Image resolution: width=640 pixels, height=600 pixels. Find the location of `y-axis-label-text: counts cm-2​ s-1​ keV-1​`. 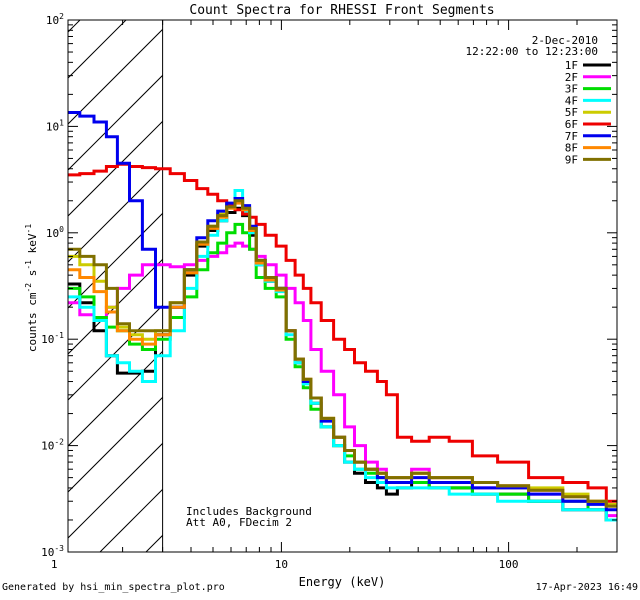

y-axis-label-text: counts cm-2​ s-1​ keV-1​ is located at coordinates (31, 288).